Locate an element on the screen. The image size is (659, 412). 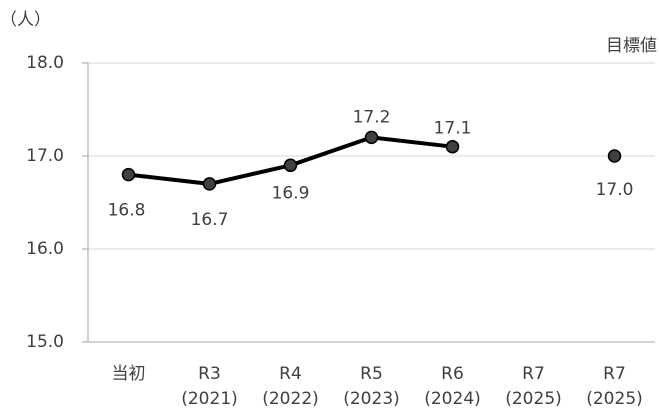
data-label: 17.1 is located at coordinates (453, 129).